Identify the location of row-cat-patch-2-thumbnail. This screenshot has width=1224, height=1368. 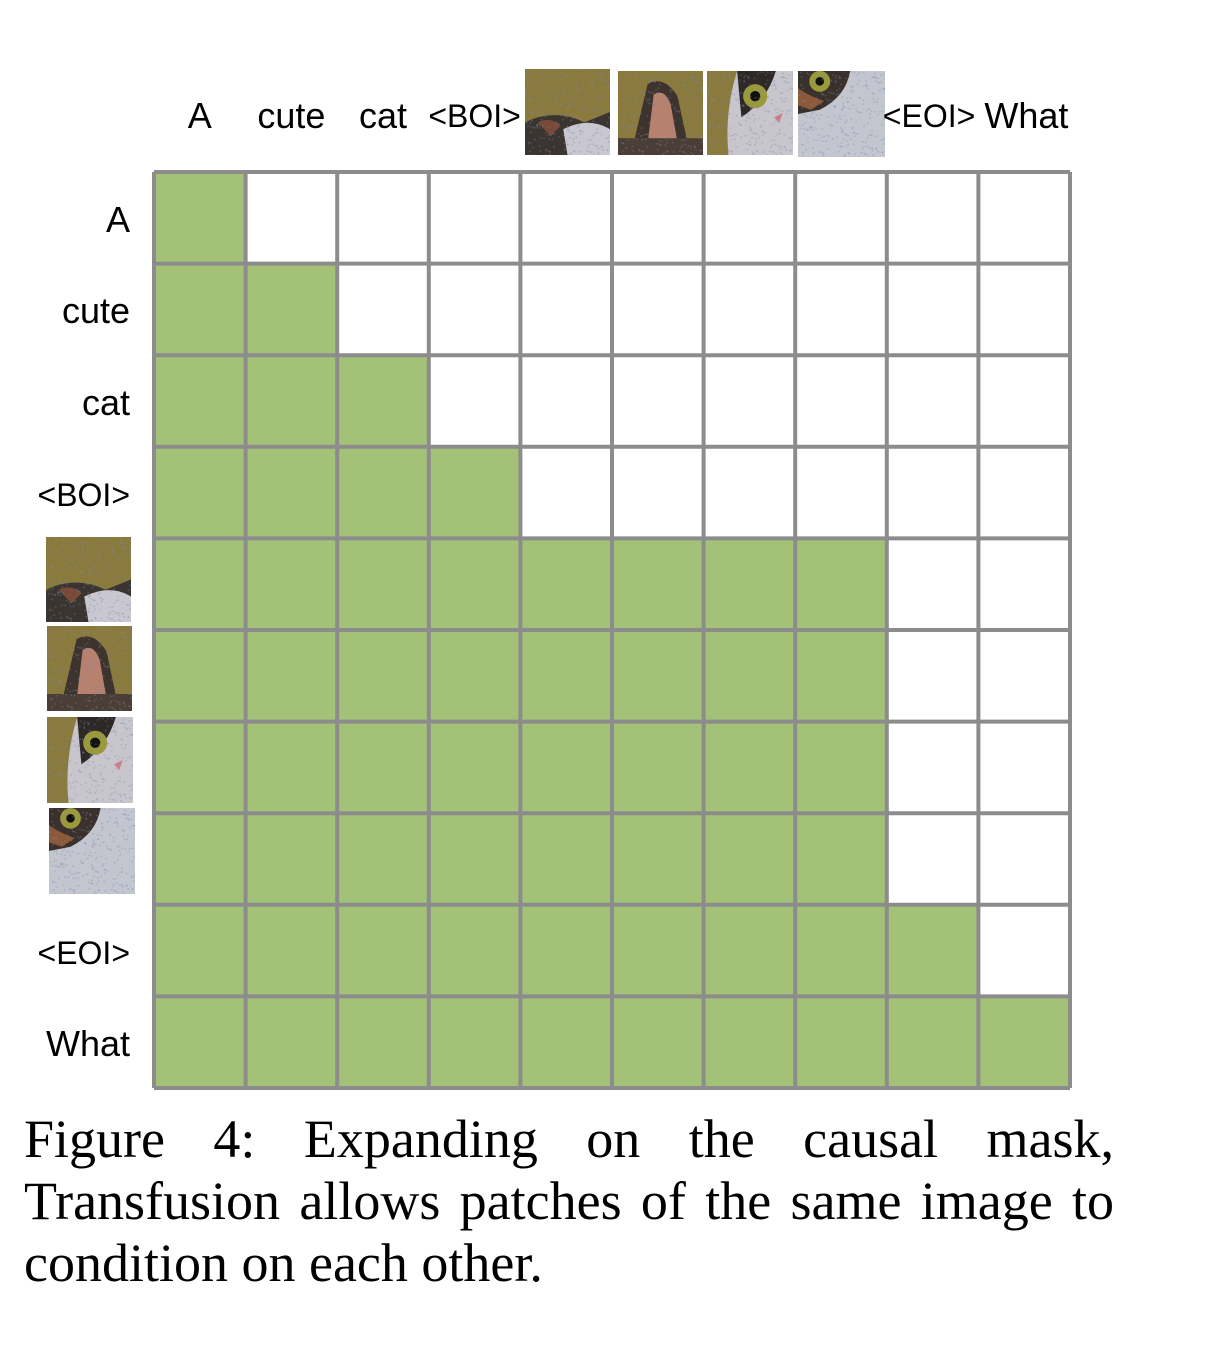
(89, 668).